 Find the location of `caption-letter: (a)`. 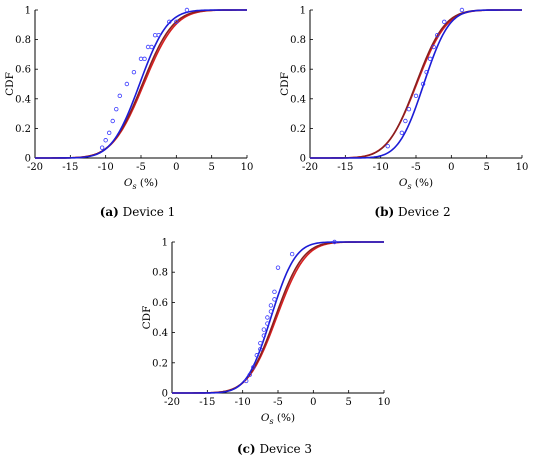

caption-letter: (a) is located at coordinates (109, 212).